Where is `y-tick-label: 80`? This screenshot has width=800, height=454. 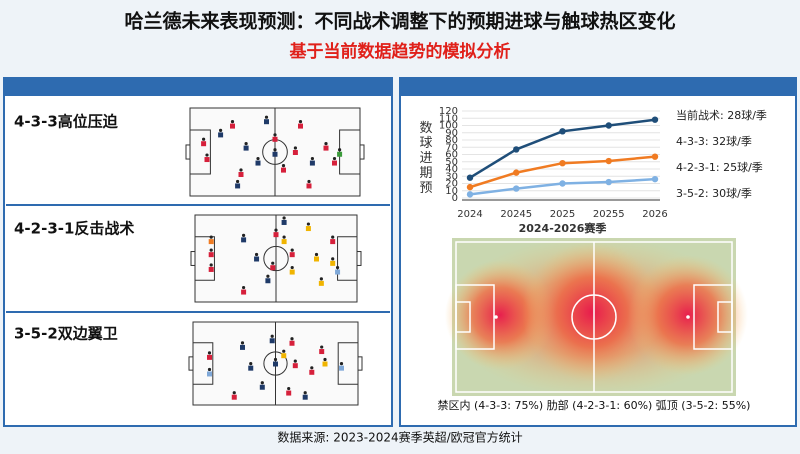 y-tick-label: 80 is located at coordinates (451, 140).